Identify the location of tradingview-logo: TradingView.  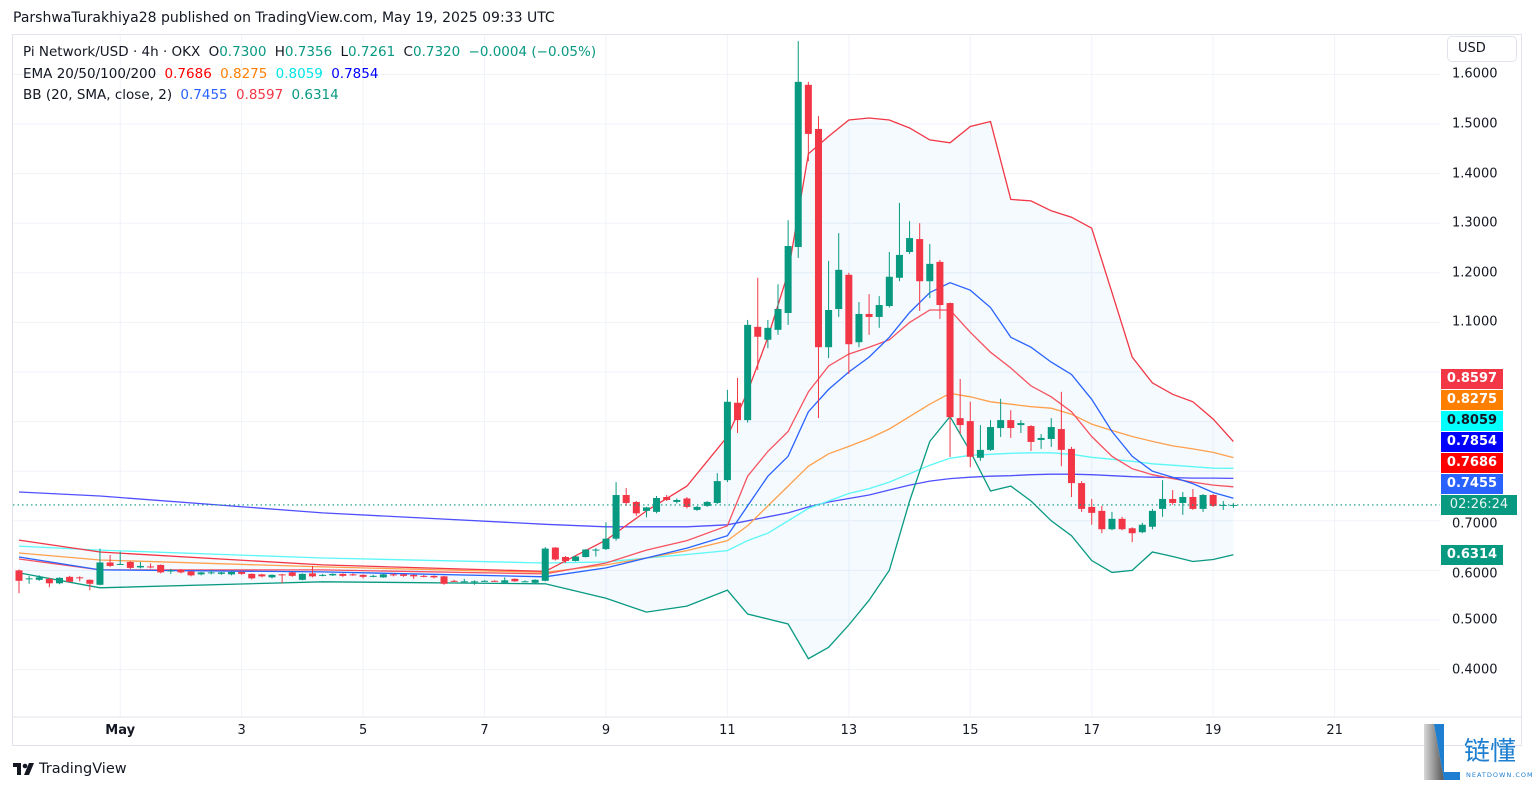
(70, 769).